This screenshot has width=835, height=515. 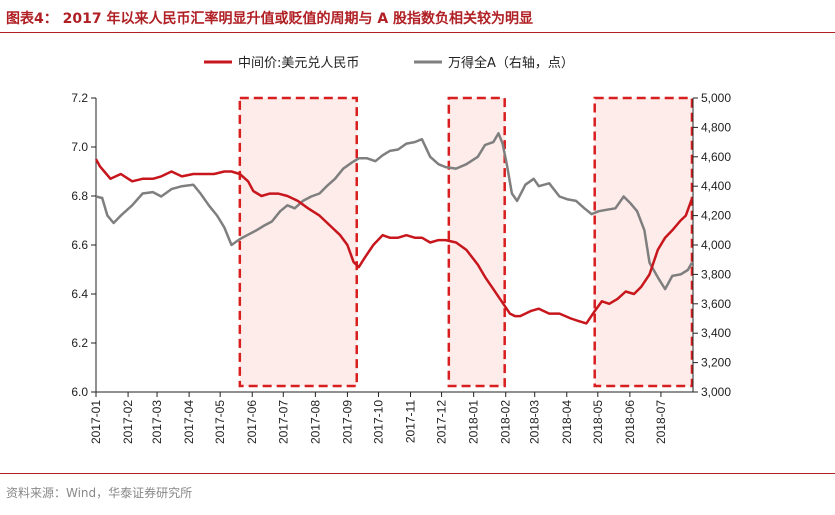 I want to click on left-tick-label: 6.0, so click(x=79, y=392).